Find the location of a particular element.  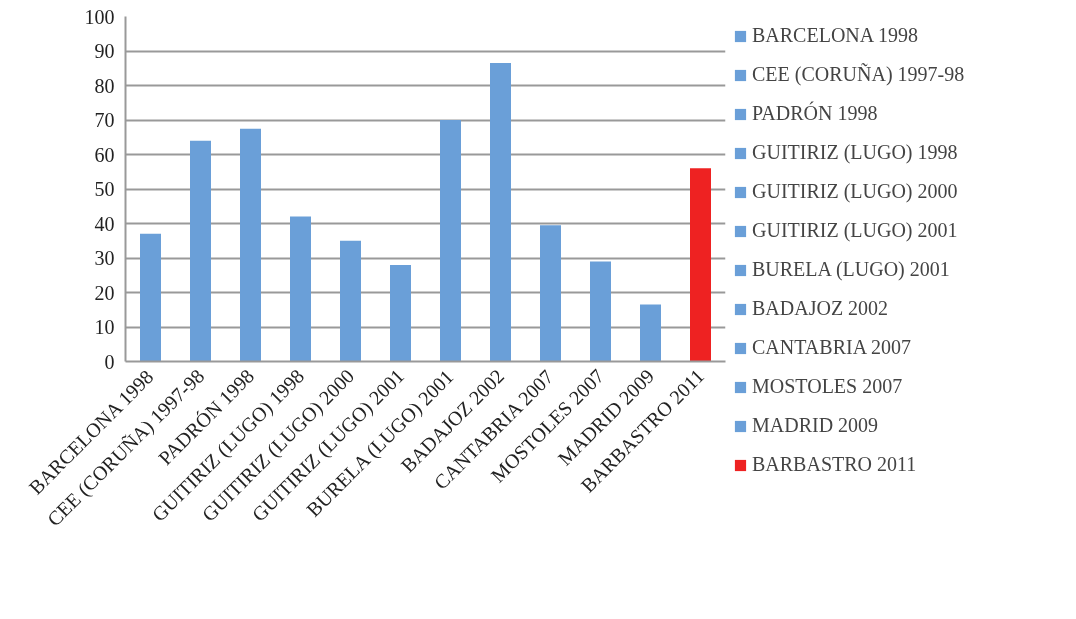

legend-label: CEE (CORUÑA) 1997-98 is located at coordinates (858, 74).